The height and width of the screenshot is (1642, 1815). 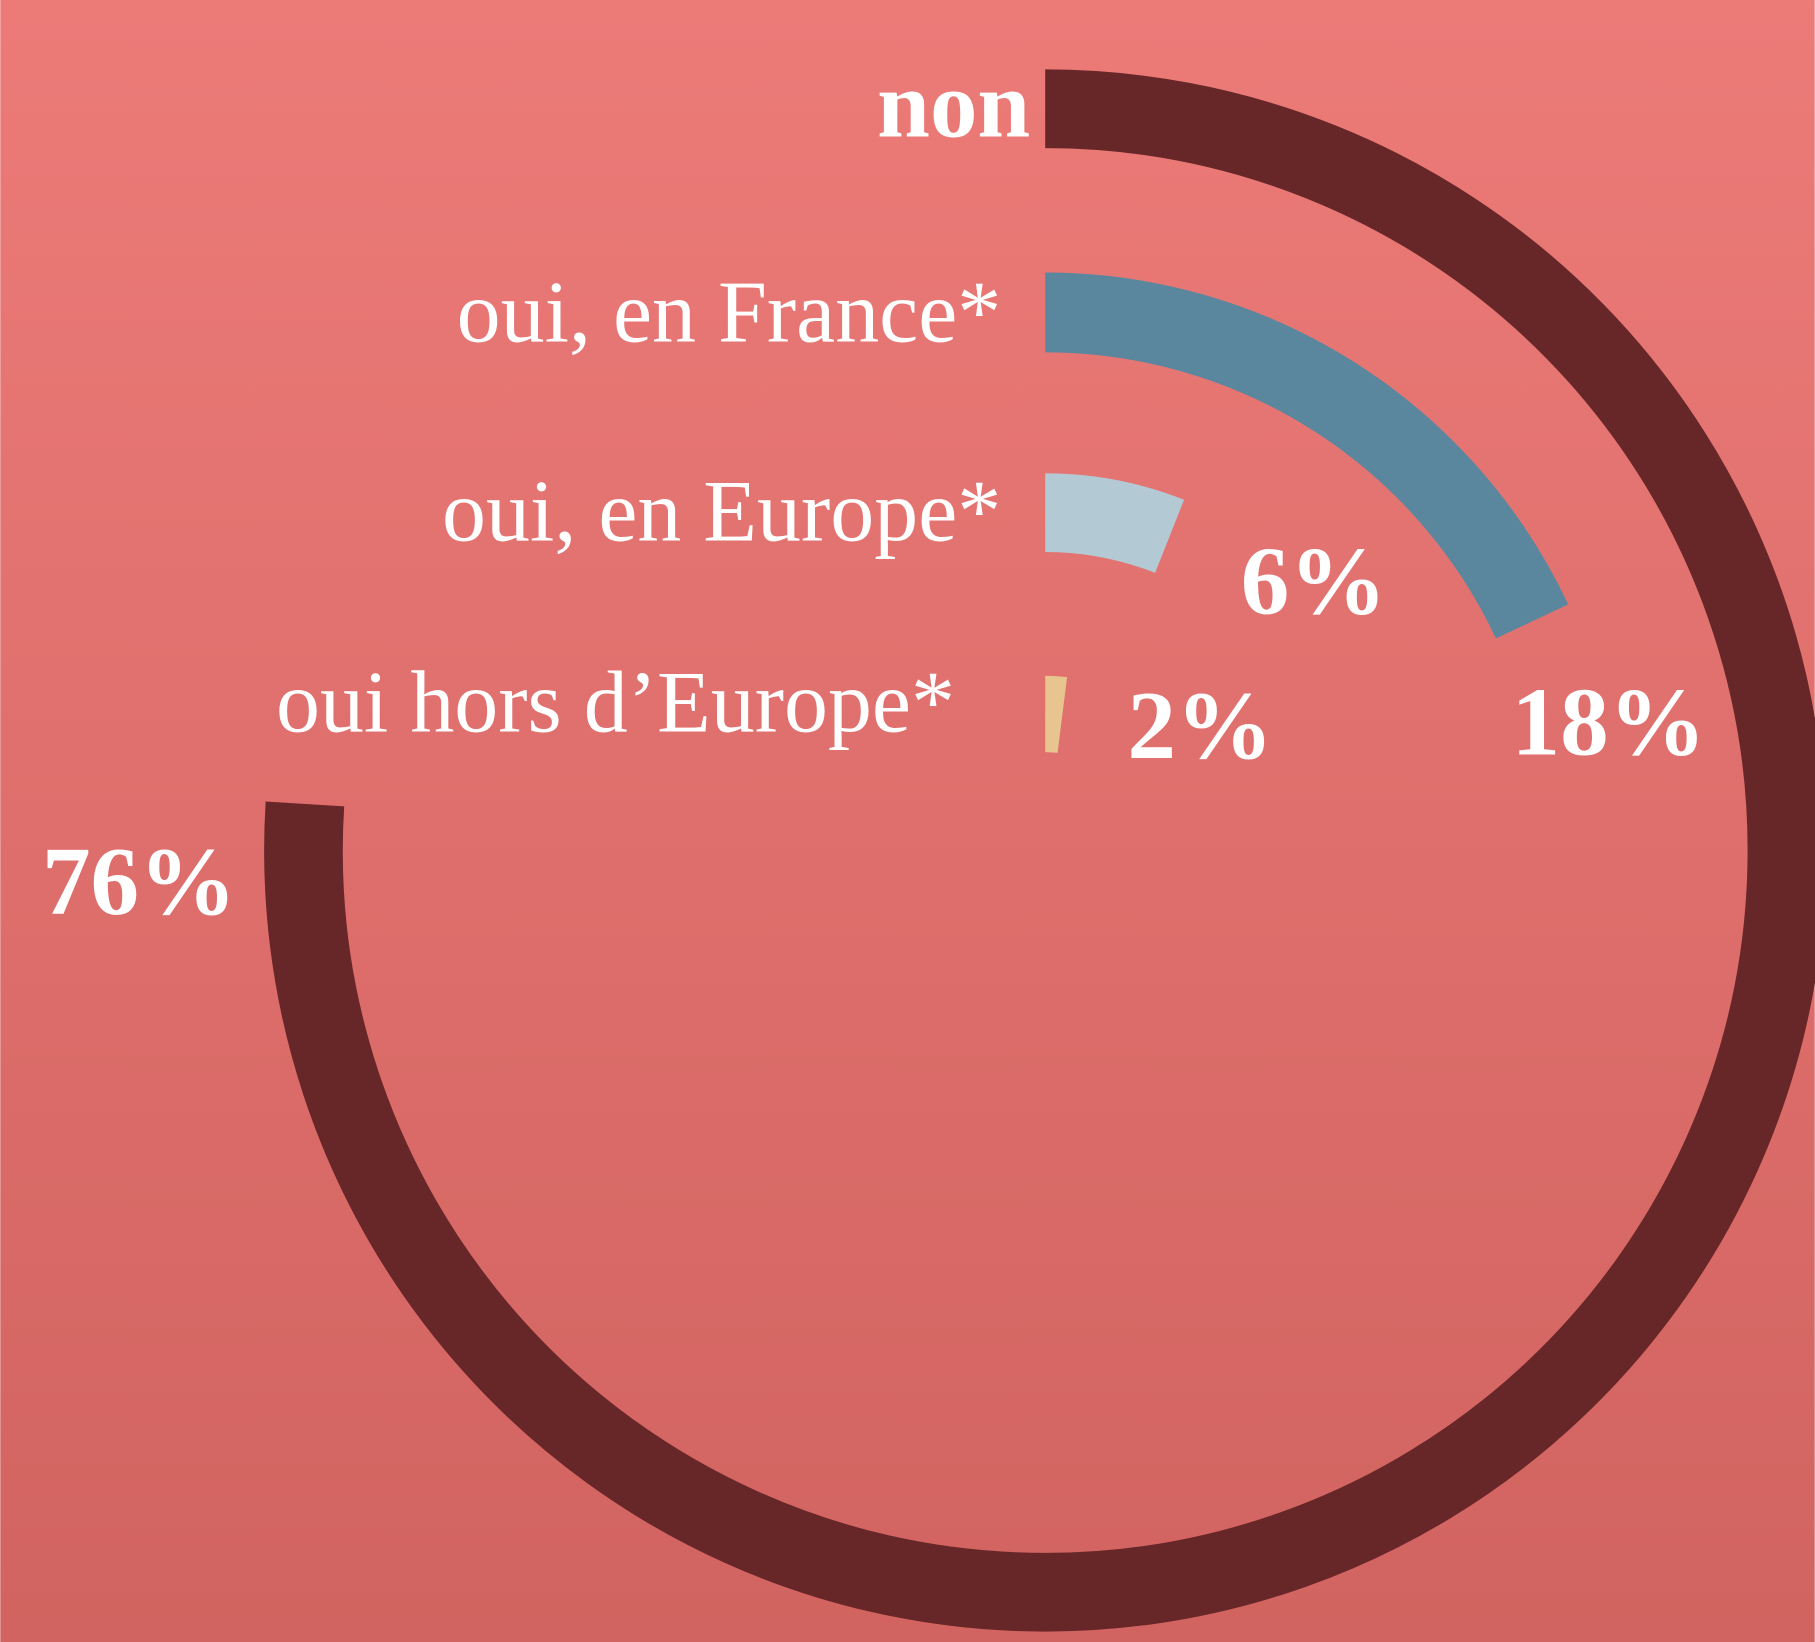 What do you see at coordinates (139, 882) in the screenshot?
I see `value-label: 76%` at bounding box center [139, 882].